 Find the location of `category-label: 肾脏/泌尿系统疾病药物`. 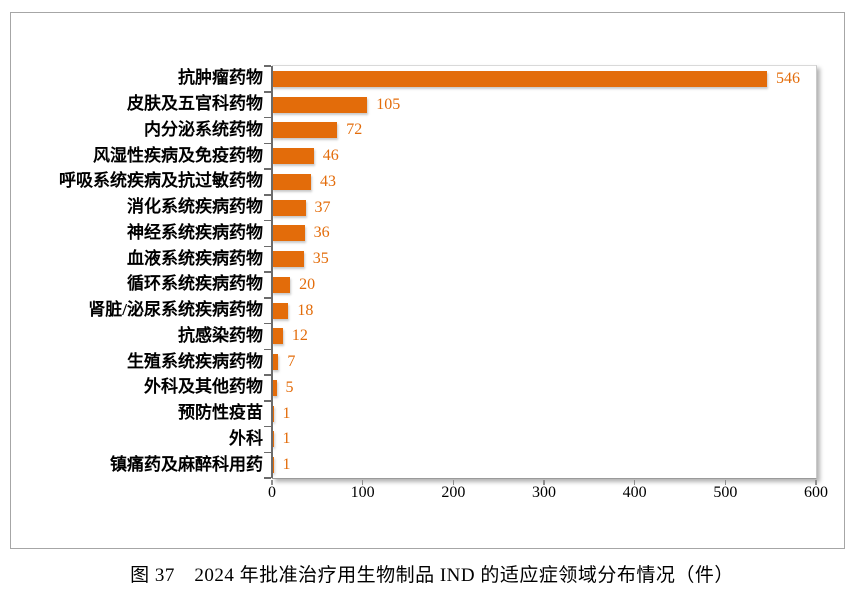

category-label: 肾脏/泌尿系统疾病药物 is located at coordinates (175, 310).